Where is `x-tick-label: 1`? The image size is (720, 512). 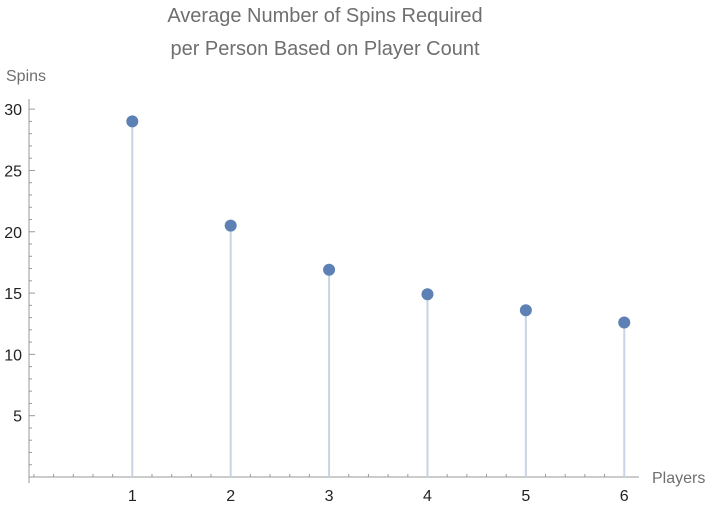
x-tick-label: 1 is located at coordinates (132, 496).